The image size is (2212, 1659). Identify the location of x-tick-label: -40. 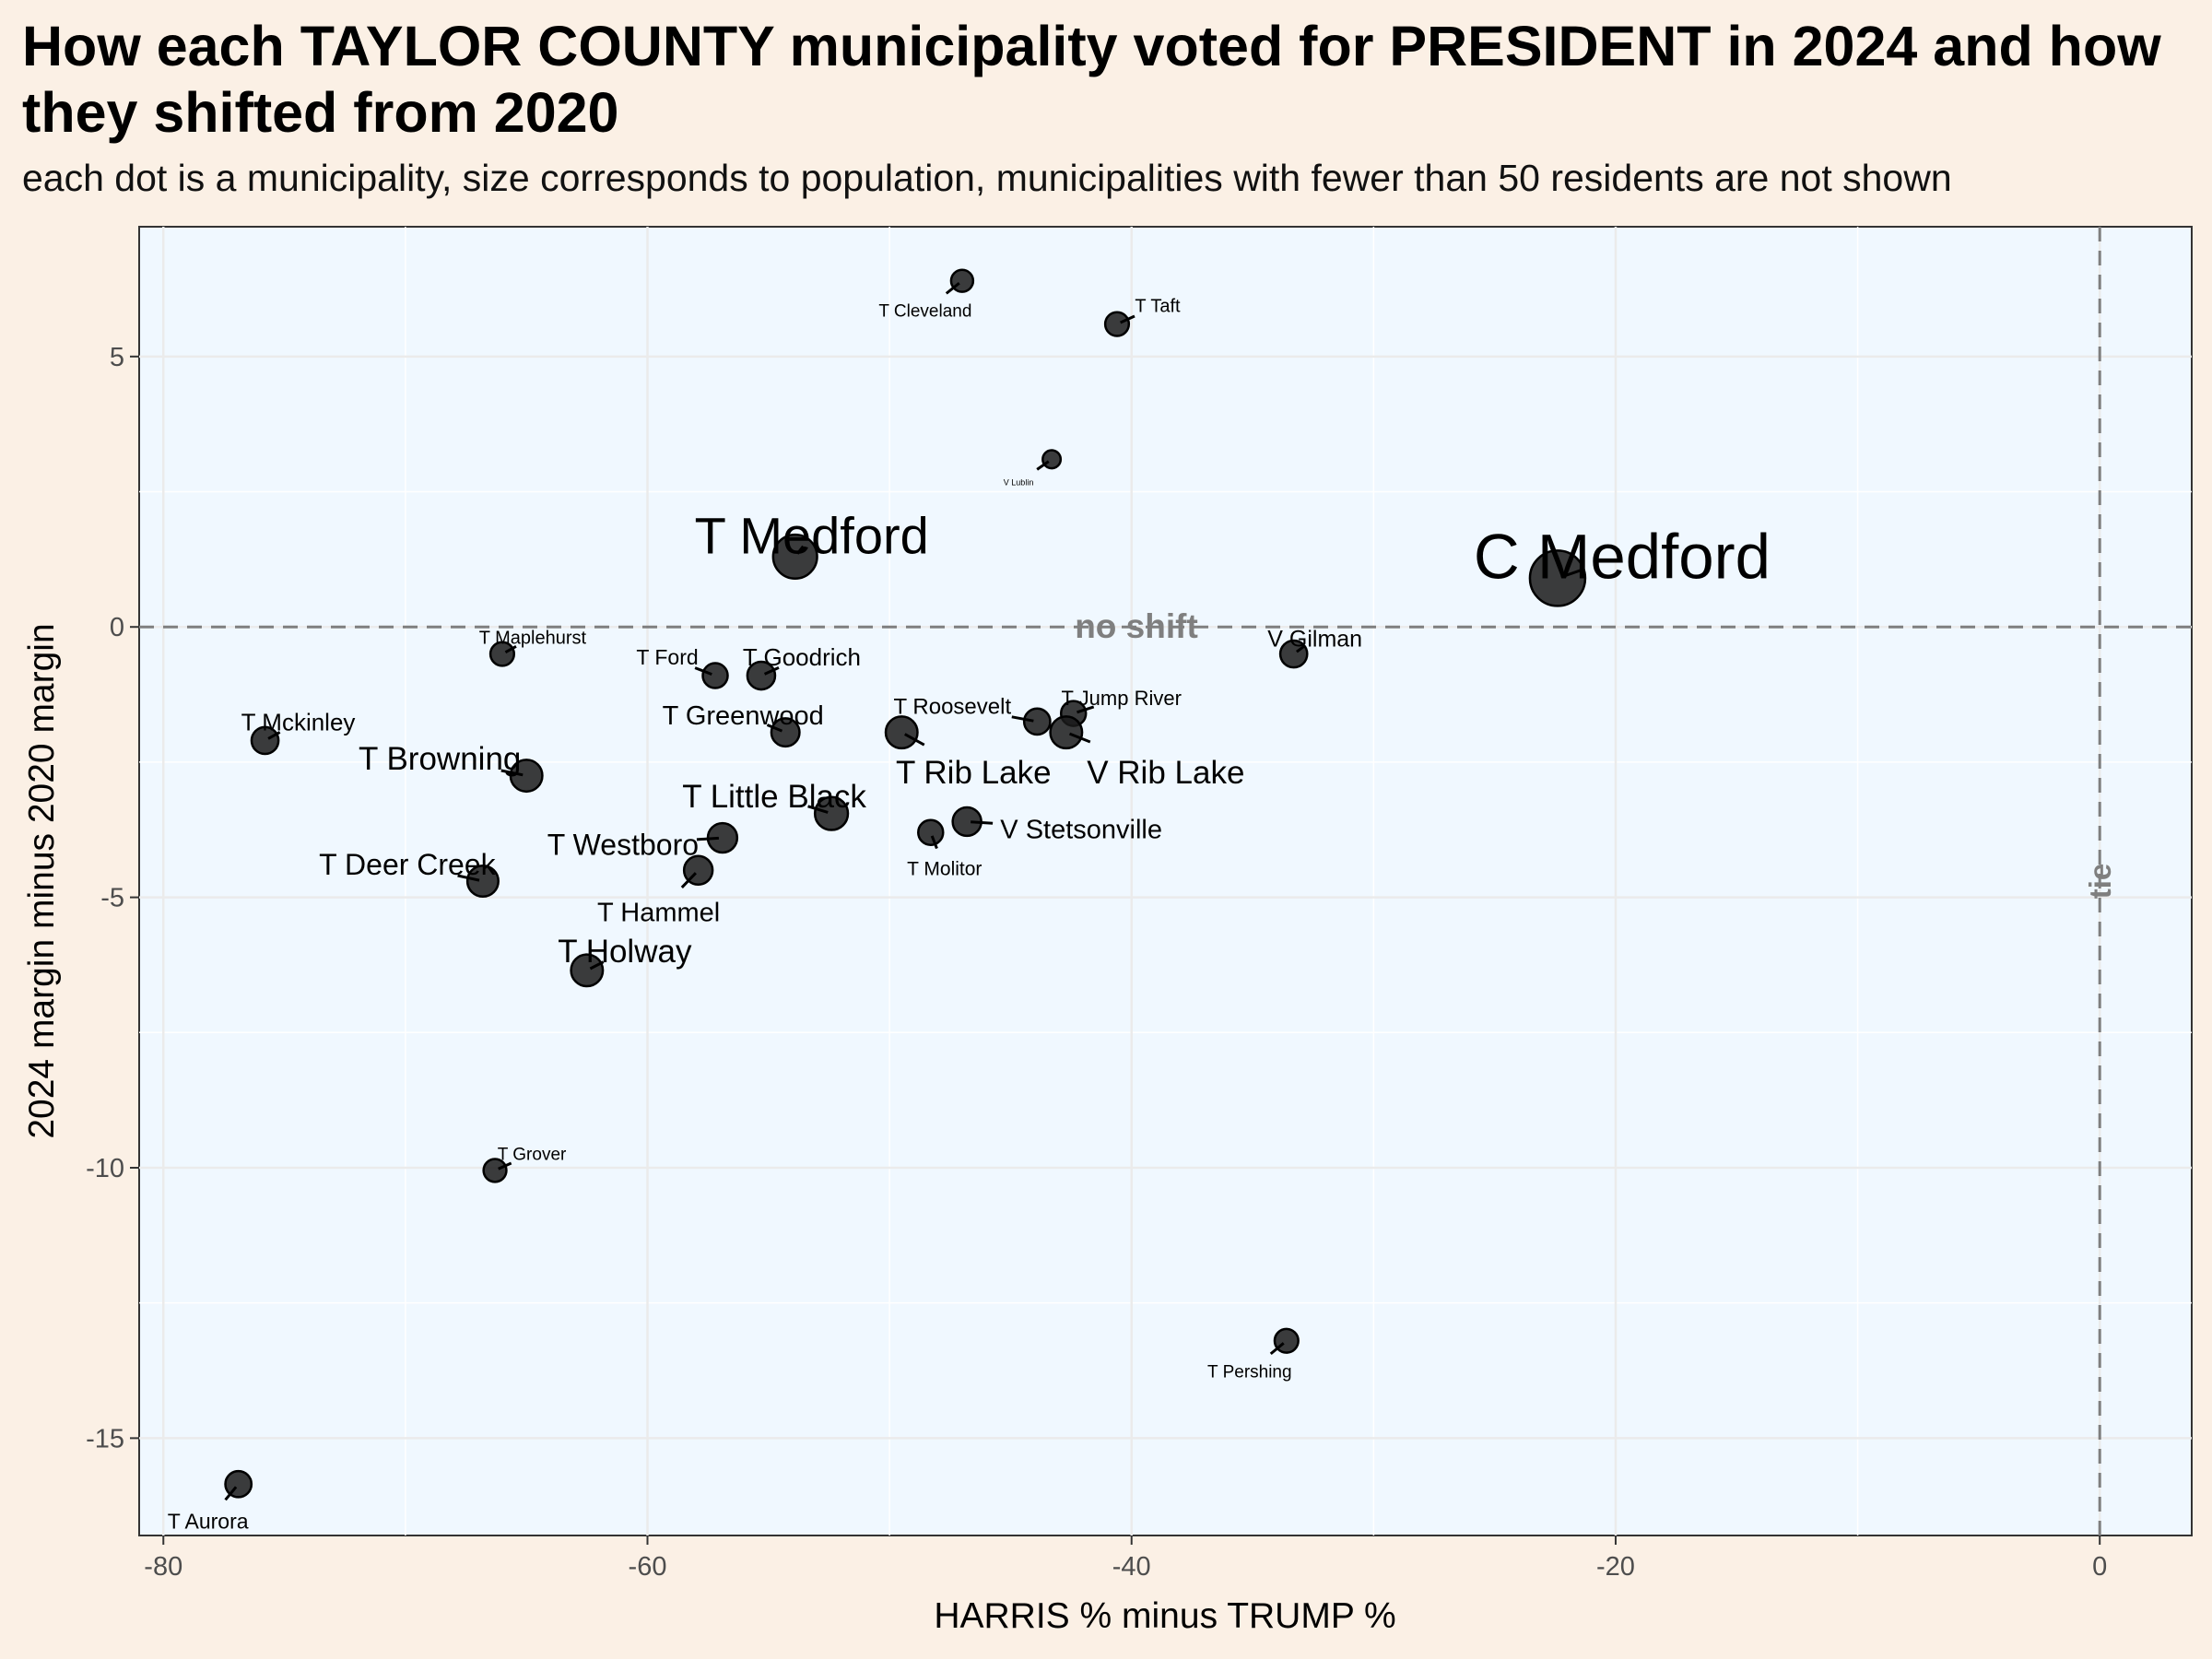
(1131, 1567).